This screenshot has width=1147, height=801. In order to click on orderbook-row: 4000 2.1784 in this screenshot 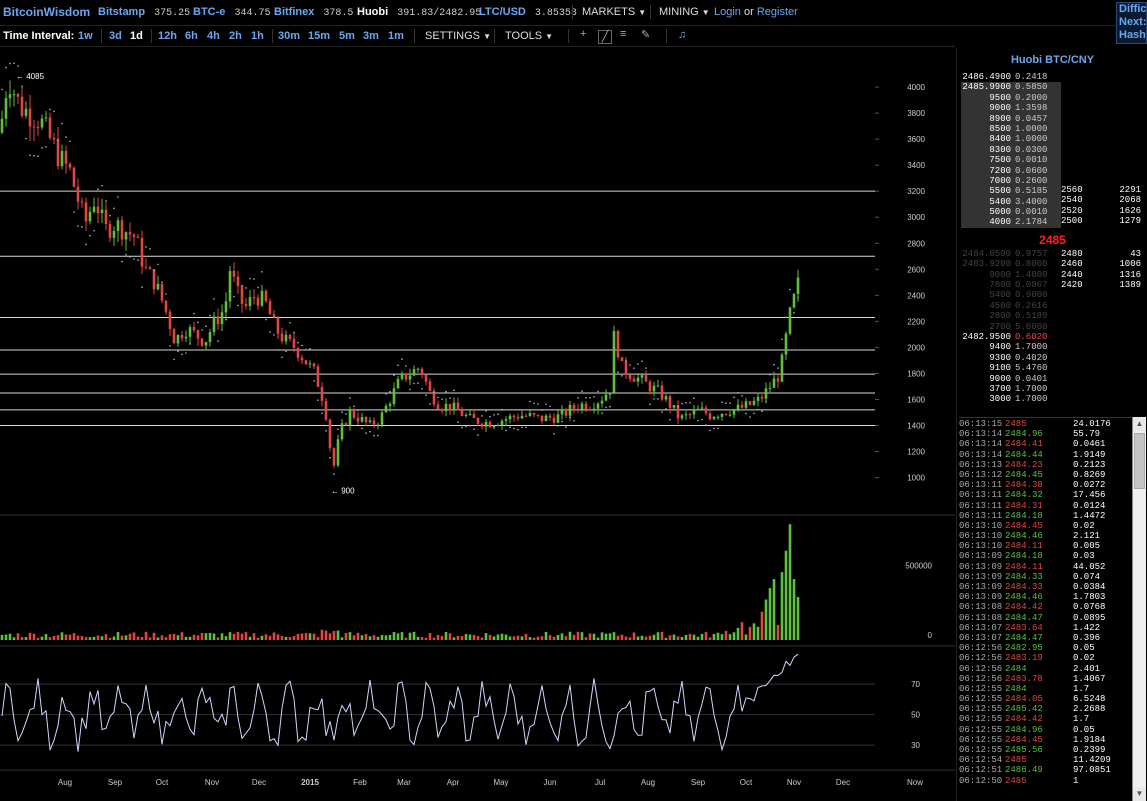, I will do `click(1011, 222)`.